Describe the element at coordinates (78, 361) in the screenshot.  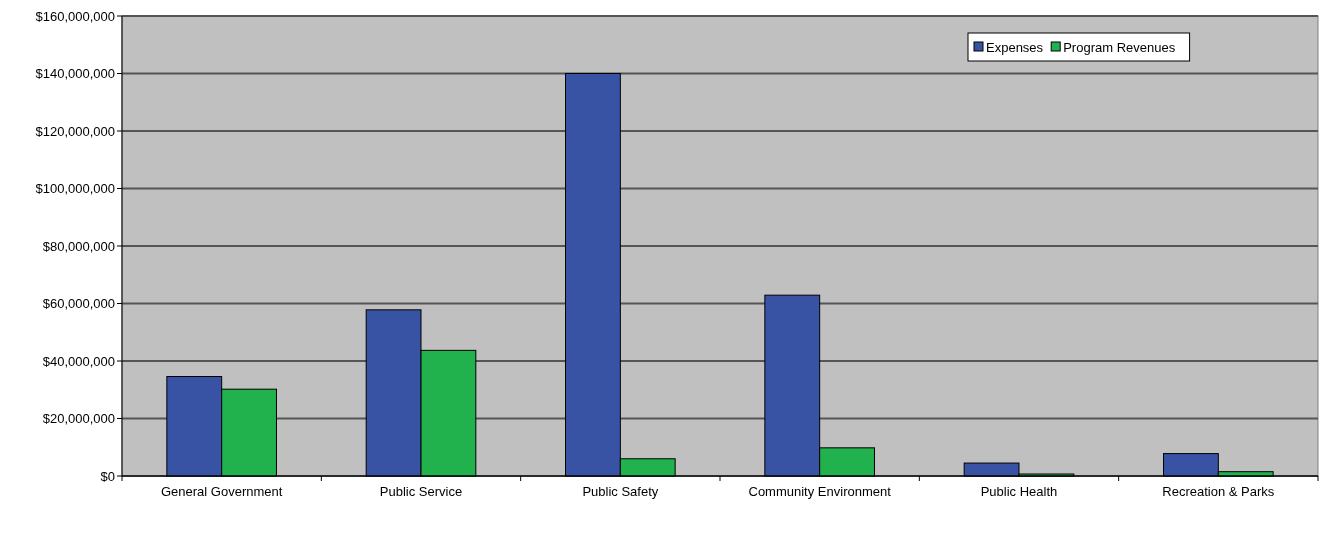
I see `y-tick-label: $40,000,000` at that location.